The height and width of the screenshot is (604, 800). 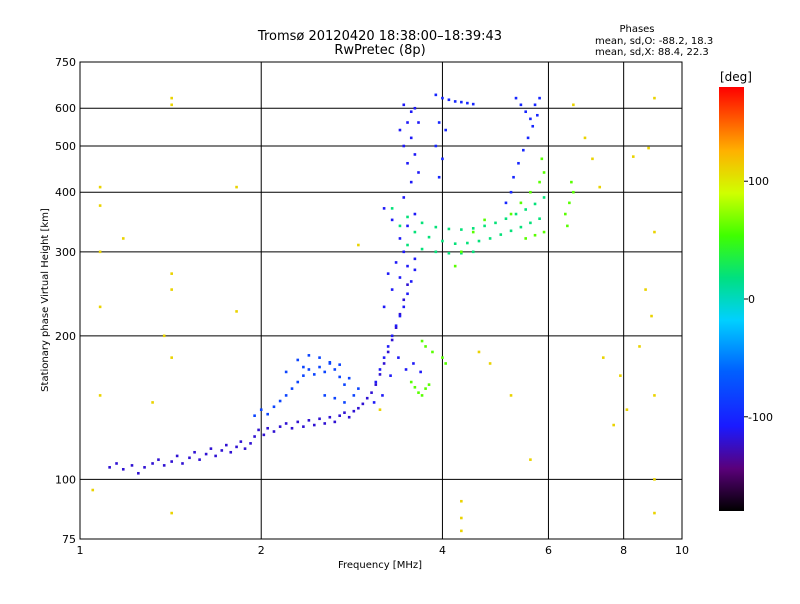 What do you see at coordinates (652, 52) in the screenshot?
I see `phases-x-line: mean, sd,X: 88.4, 22.3` at bounding box center [652, 52].